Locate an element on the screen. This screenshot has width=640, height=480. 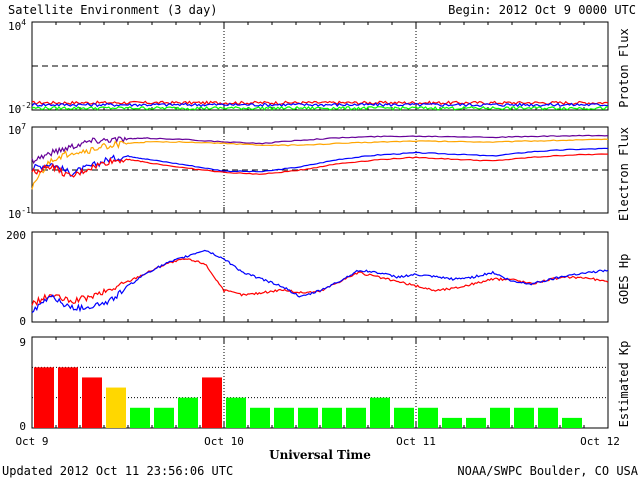
kp-ytick-bottom: 0 is located at coordinates (22, 426).